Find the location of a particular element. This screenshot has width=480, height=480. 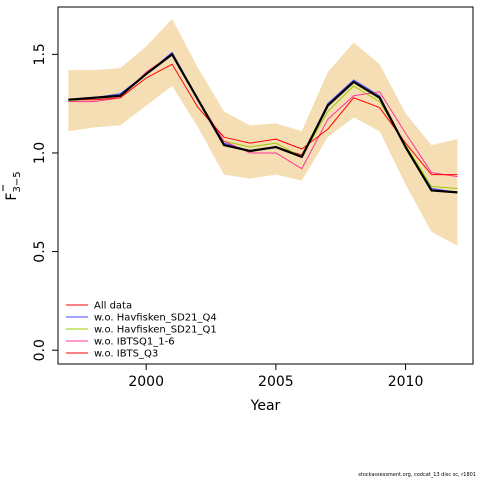

y-axis-title-sub: 3−5 is located at coordinates (17, 181).